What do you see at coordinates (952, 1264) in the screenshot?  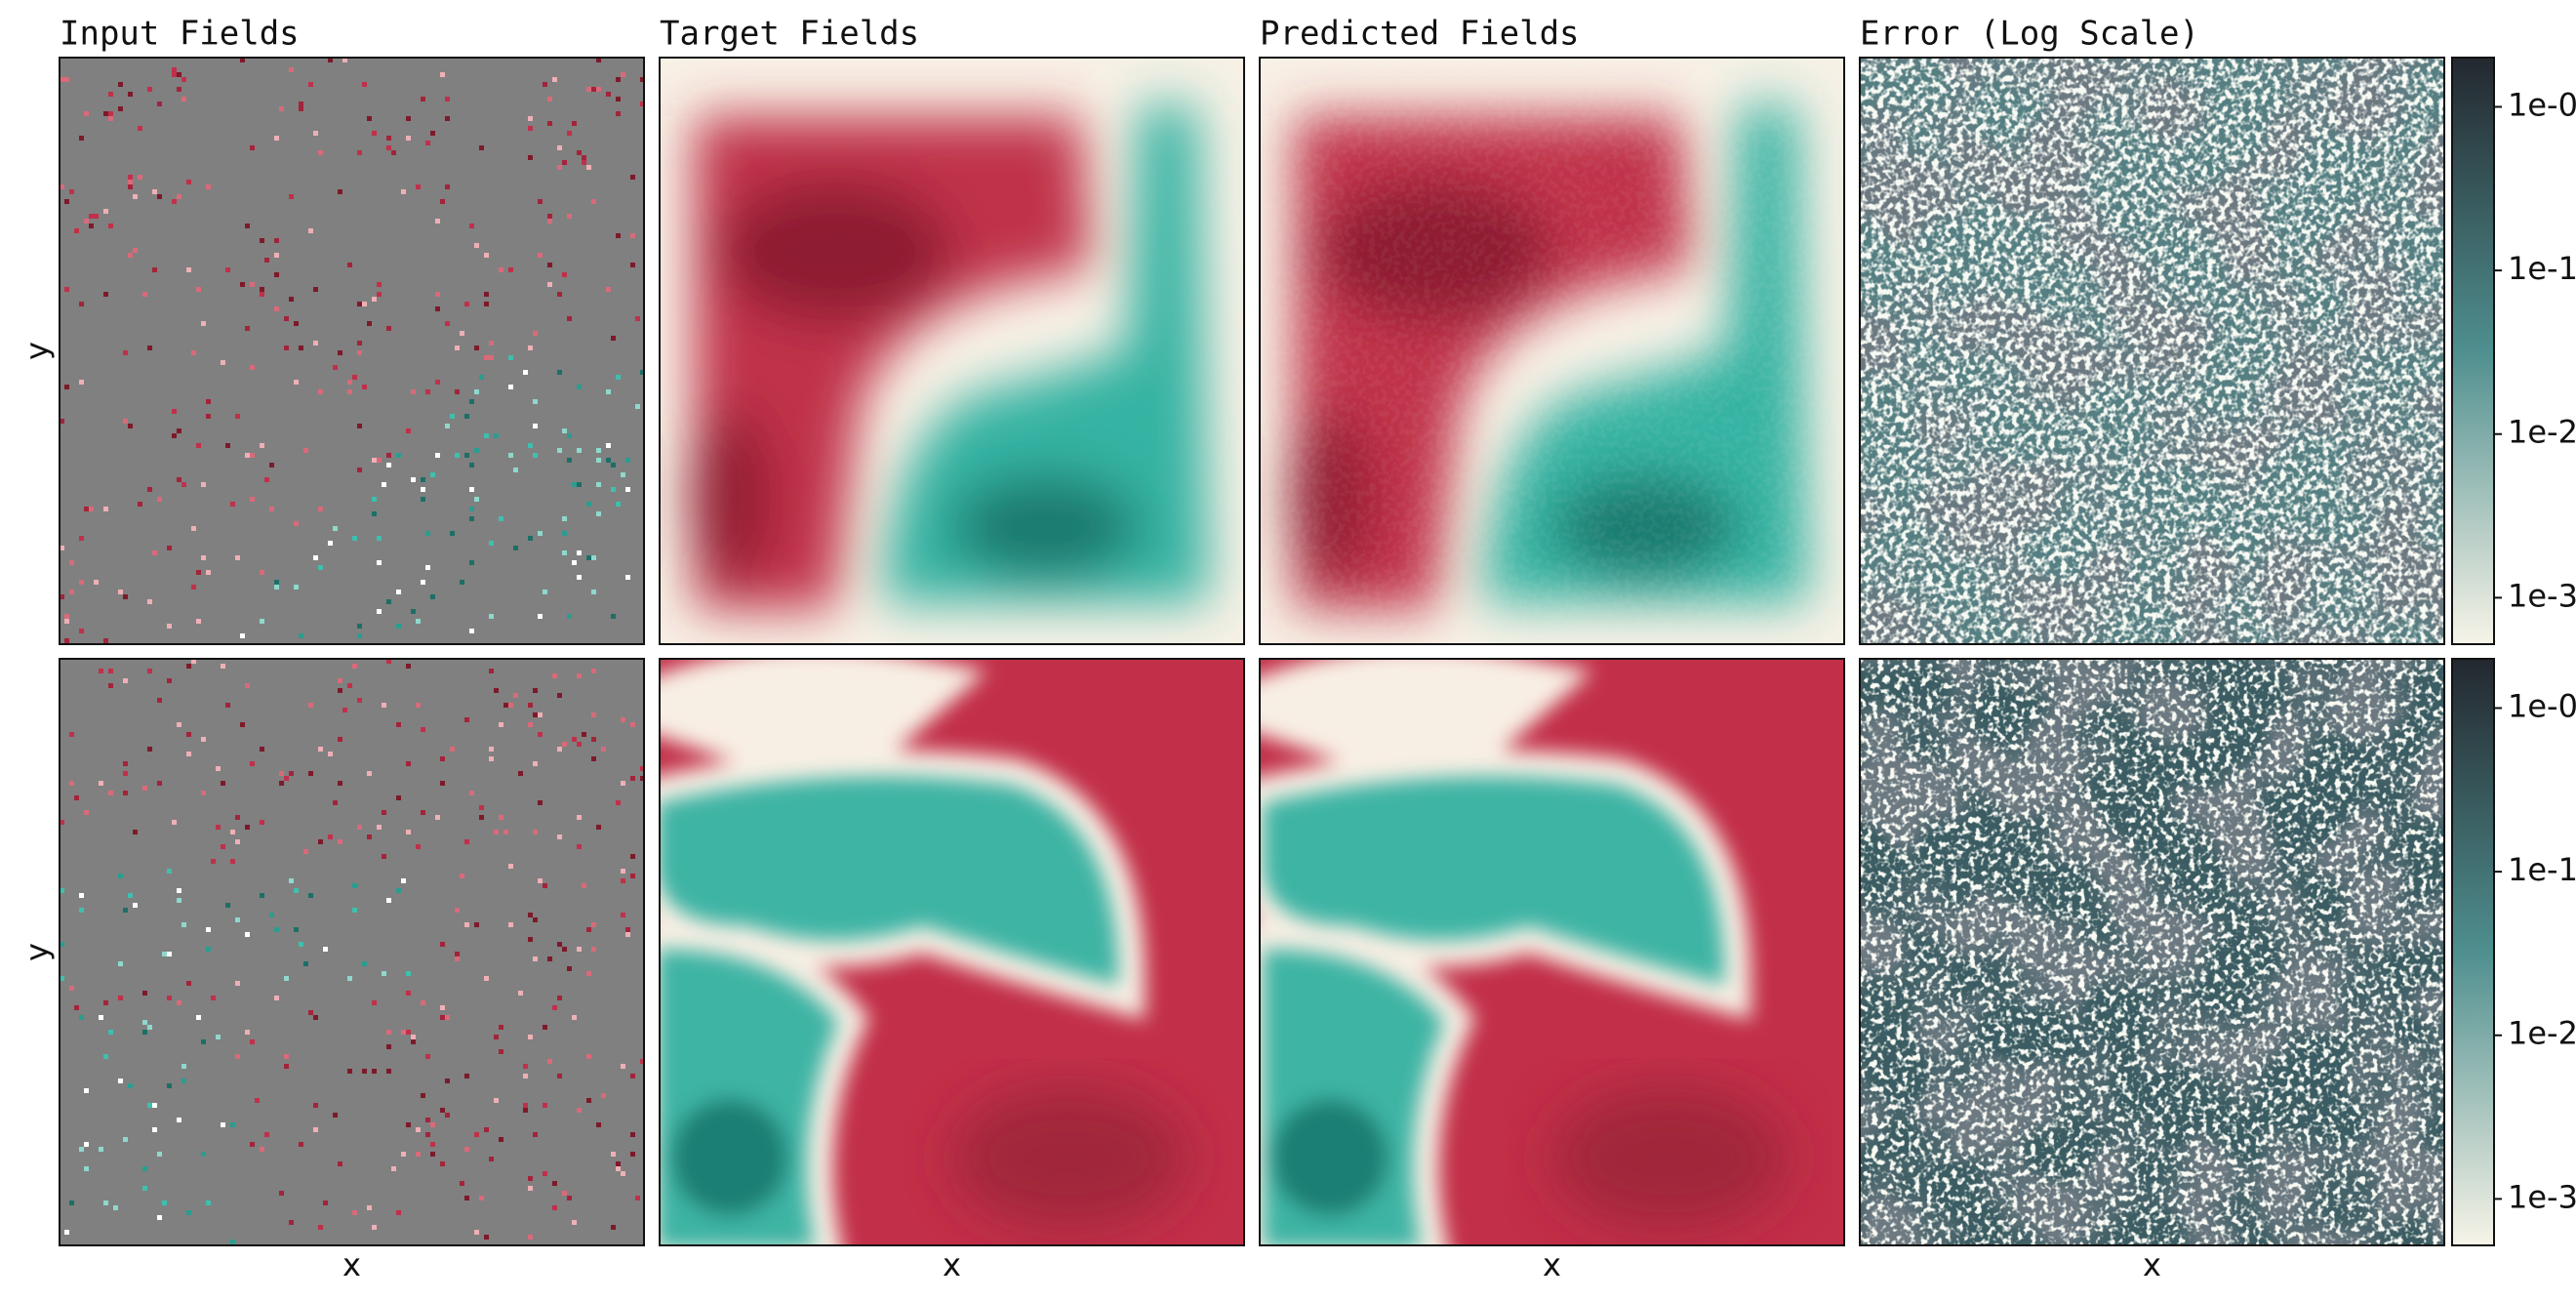 I see `x-axis-label: x` at bounding box center [952, 1264].